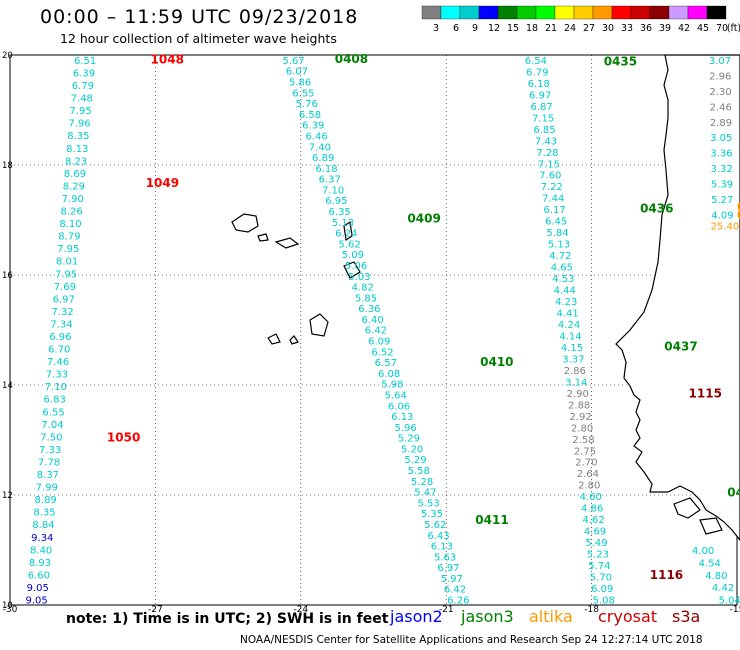  I want to click on swh-value: 7.48, so click(82, 99).